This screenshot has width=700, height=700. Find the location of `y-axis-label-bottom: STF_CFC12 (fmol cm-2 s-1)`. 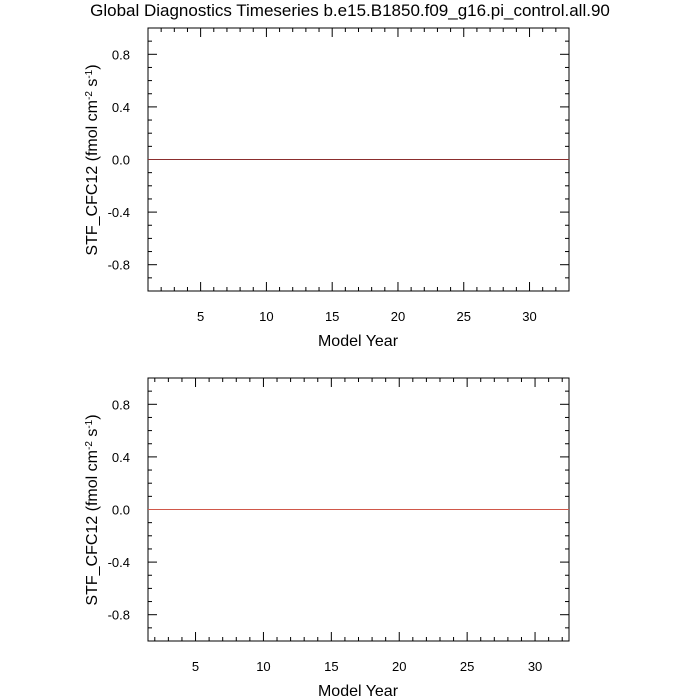

y-axis-label-bottom: STF_CFC12 (fmol cm-2 s-1) is located at coordinates (93, 509).